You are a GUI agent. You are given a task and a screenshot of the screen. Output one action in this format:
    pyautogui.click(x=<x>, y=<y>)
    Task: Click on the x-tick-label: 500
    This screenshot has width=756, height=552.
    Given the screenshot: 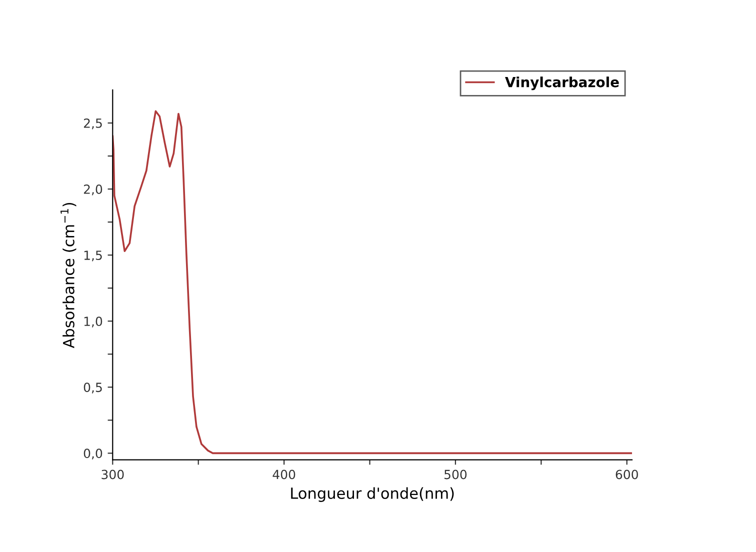 What is the action you would take?
    pyautogui.click(x=455, y=475)
    